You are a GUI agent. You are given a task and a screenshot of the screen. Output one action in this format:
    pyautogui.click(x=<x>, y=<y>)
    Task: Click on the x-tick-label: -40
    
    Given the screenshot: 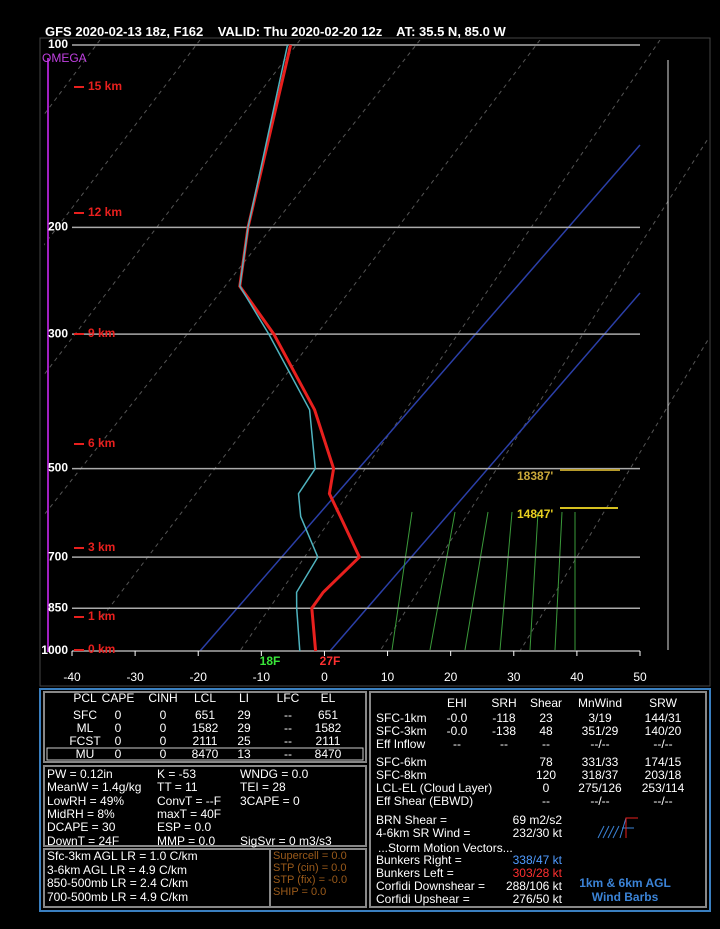 What is the action you would take?
    pyautogui.click(x=72, y=677)
    